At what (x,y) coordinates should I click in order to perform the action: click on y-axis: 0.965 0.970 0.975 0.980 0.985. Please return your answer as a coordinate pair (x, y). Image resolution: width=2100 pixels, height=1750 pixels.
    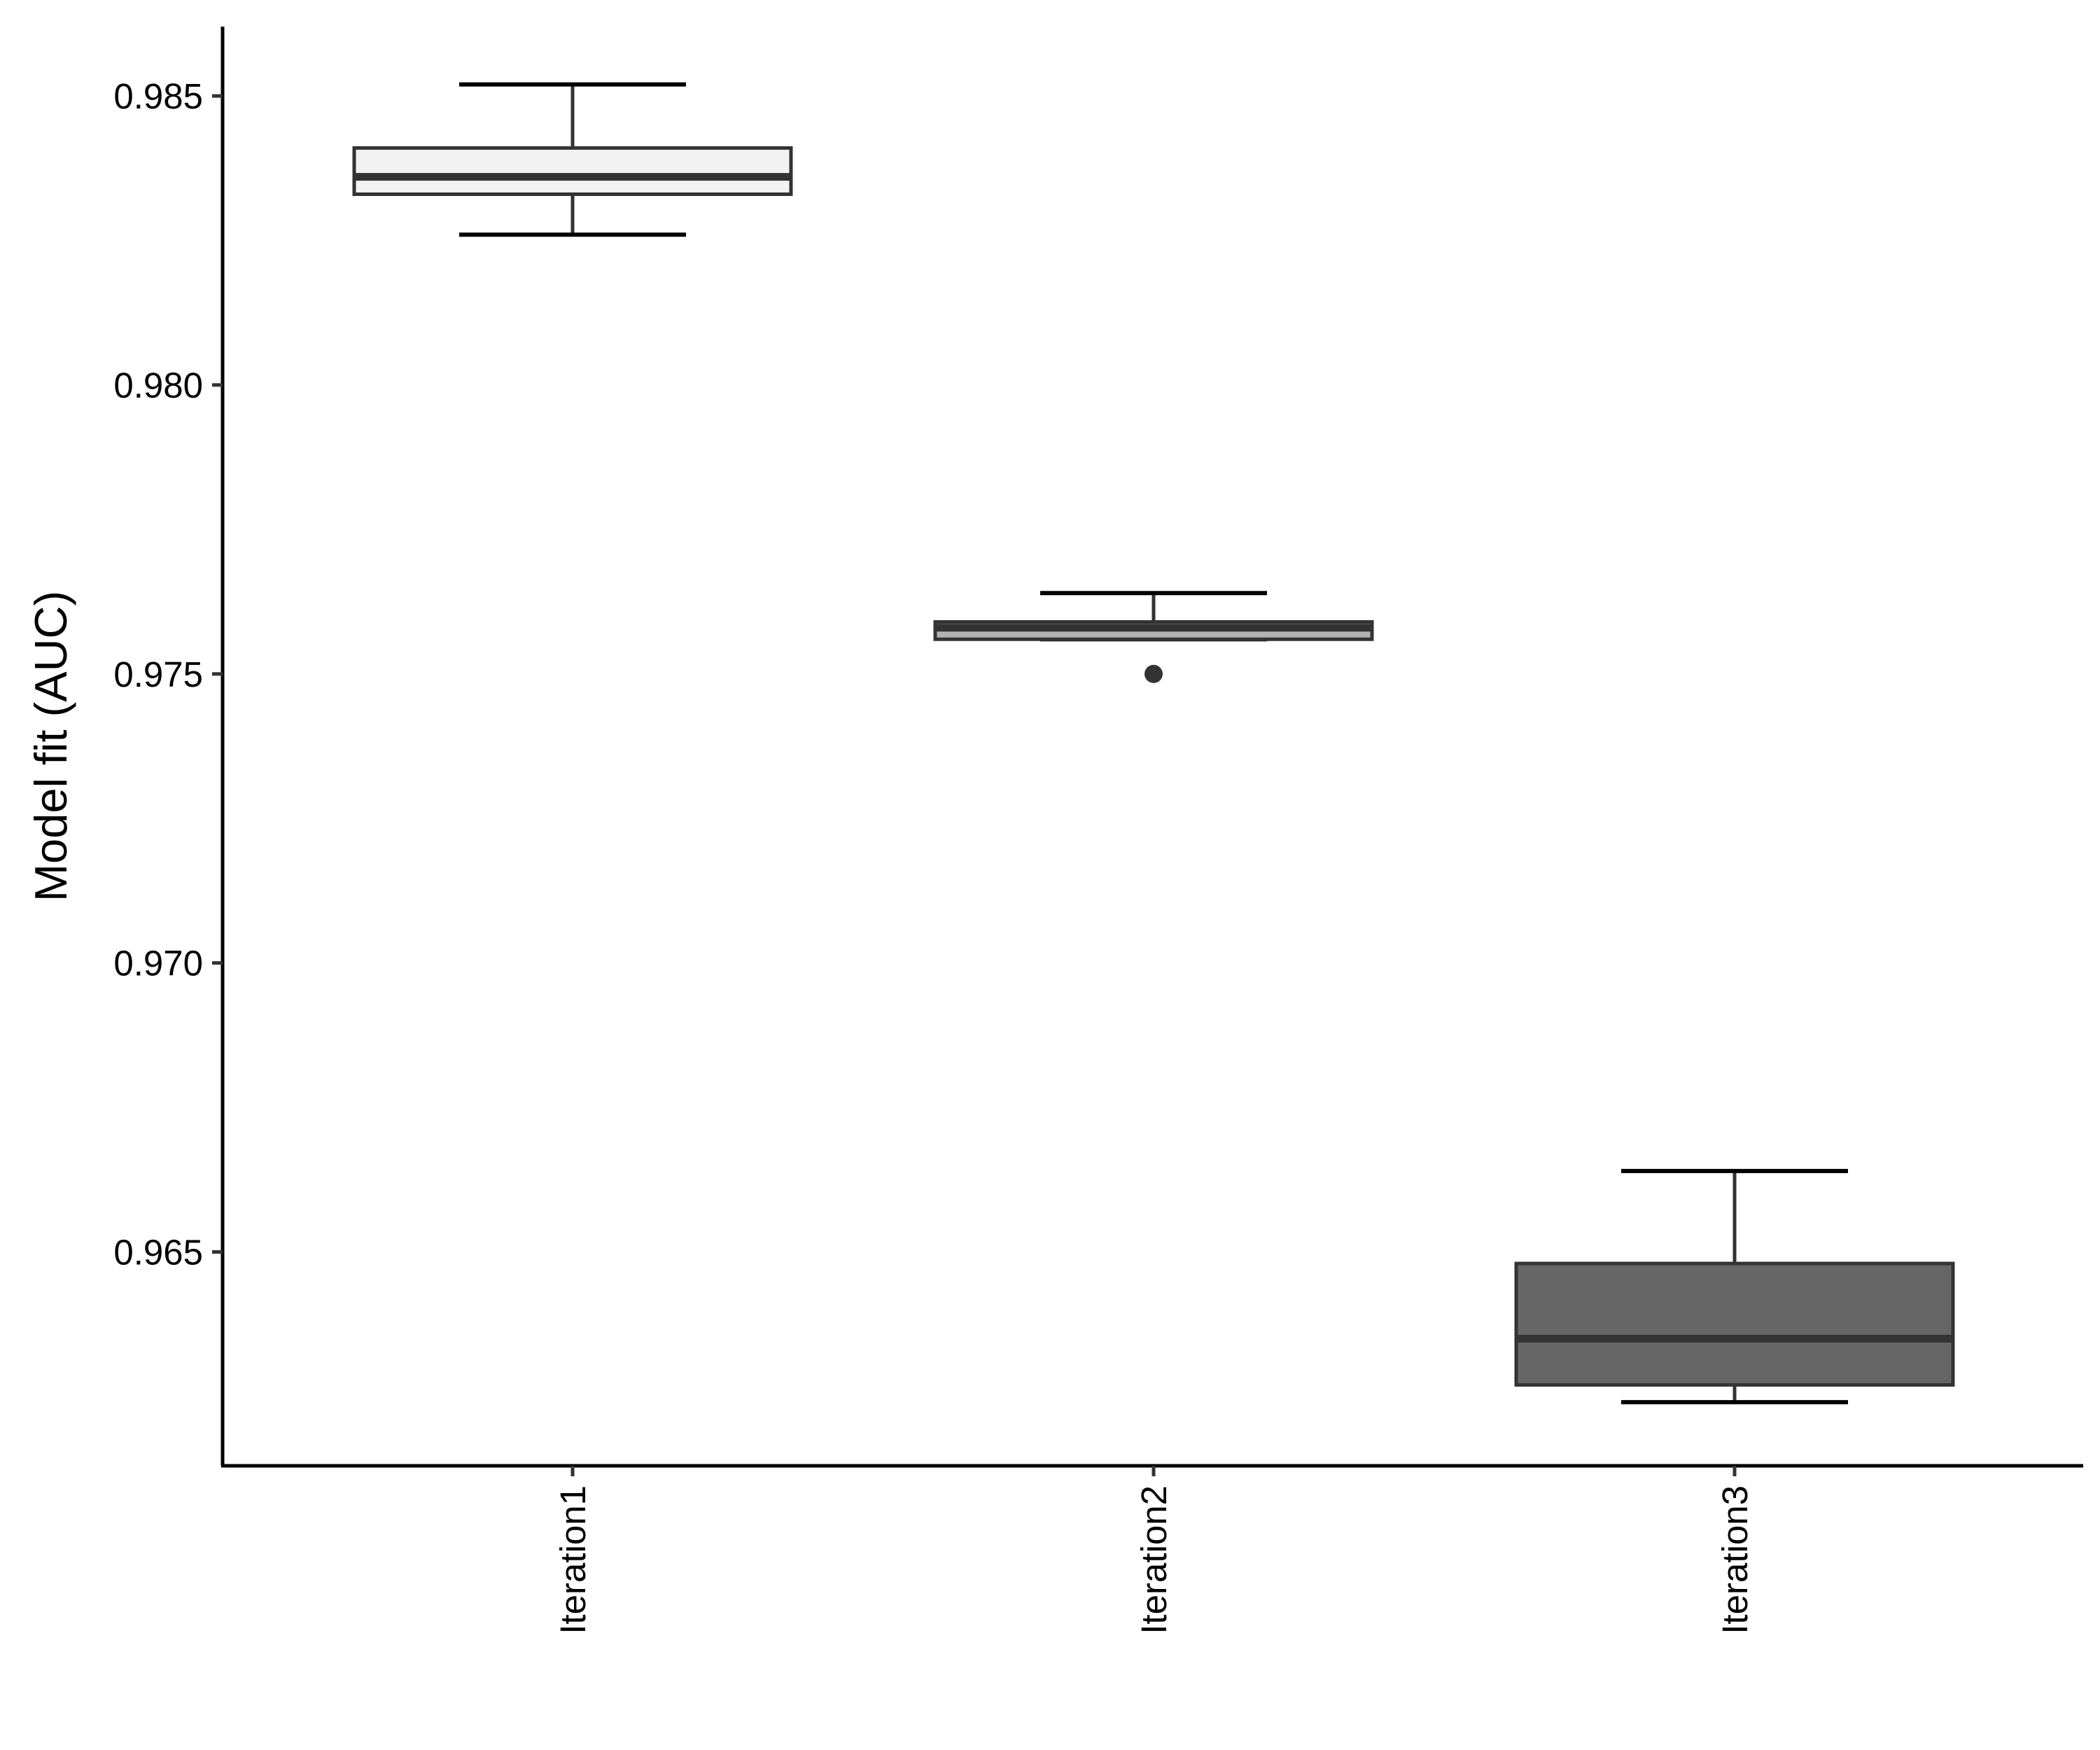
    Looking at the image, I should click on (169, 746).